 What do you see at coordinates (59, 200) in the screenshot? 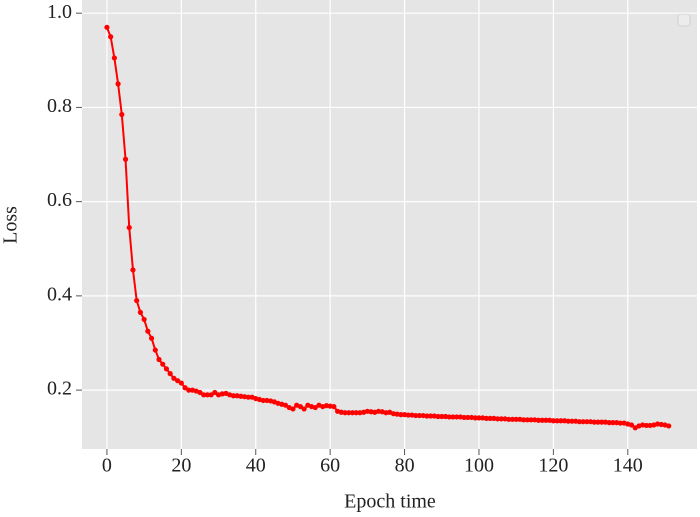
I see `y-tick-label: 0.6` at bounding box center [59, 200].